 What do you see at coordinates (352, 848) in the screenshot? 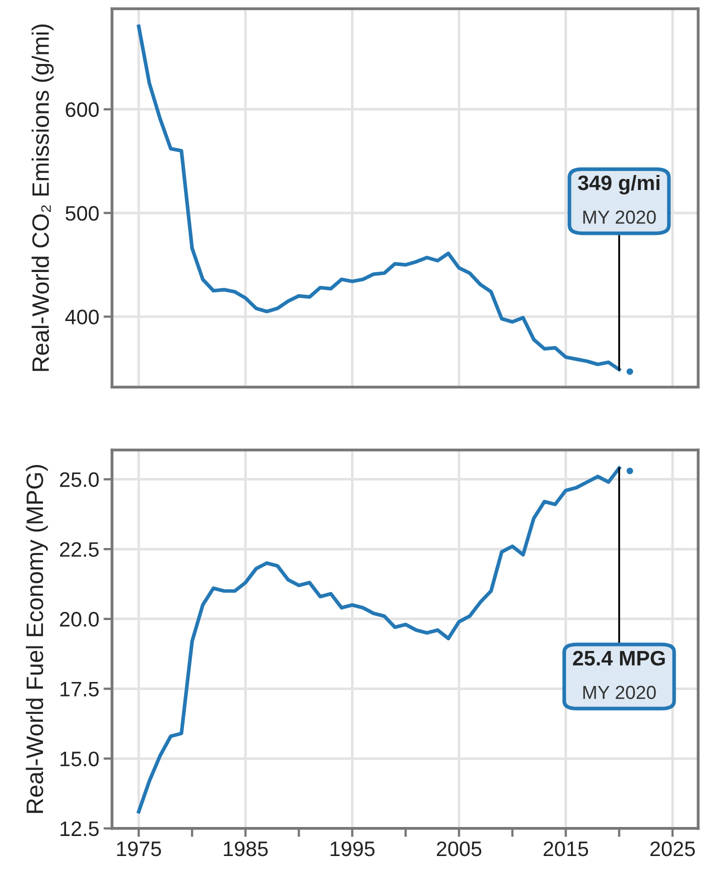
I see `x-tick-label: 1995` at bounding box center [352, 848].